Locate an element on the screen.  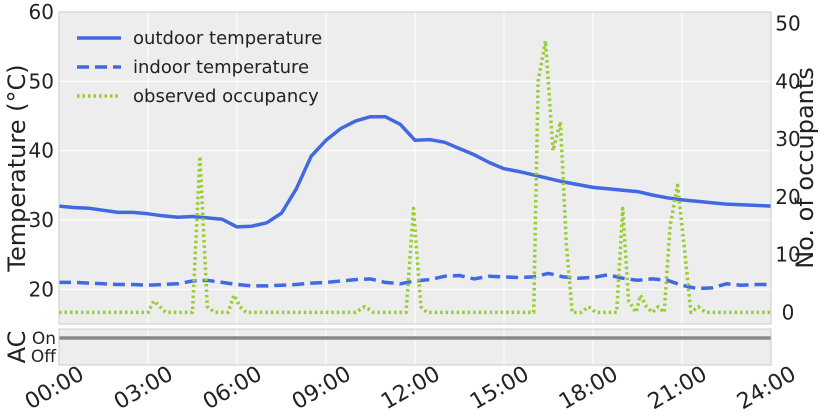
ac-axis-label: AC is located at coordinates (17, 347).